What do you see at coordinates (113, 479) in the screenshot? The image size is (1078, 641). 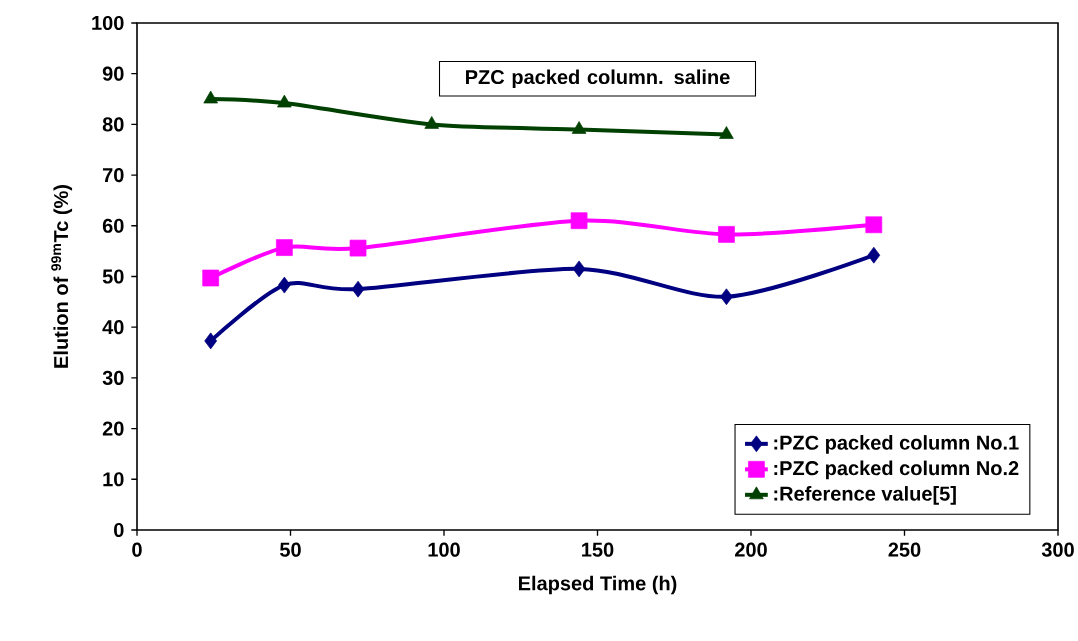 I see `y-tick-label: 10` at bounding box center [113, 479].